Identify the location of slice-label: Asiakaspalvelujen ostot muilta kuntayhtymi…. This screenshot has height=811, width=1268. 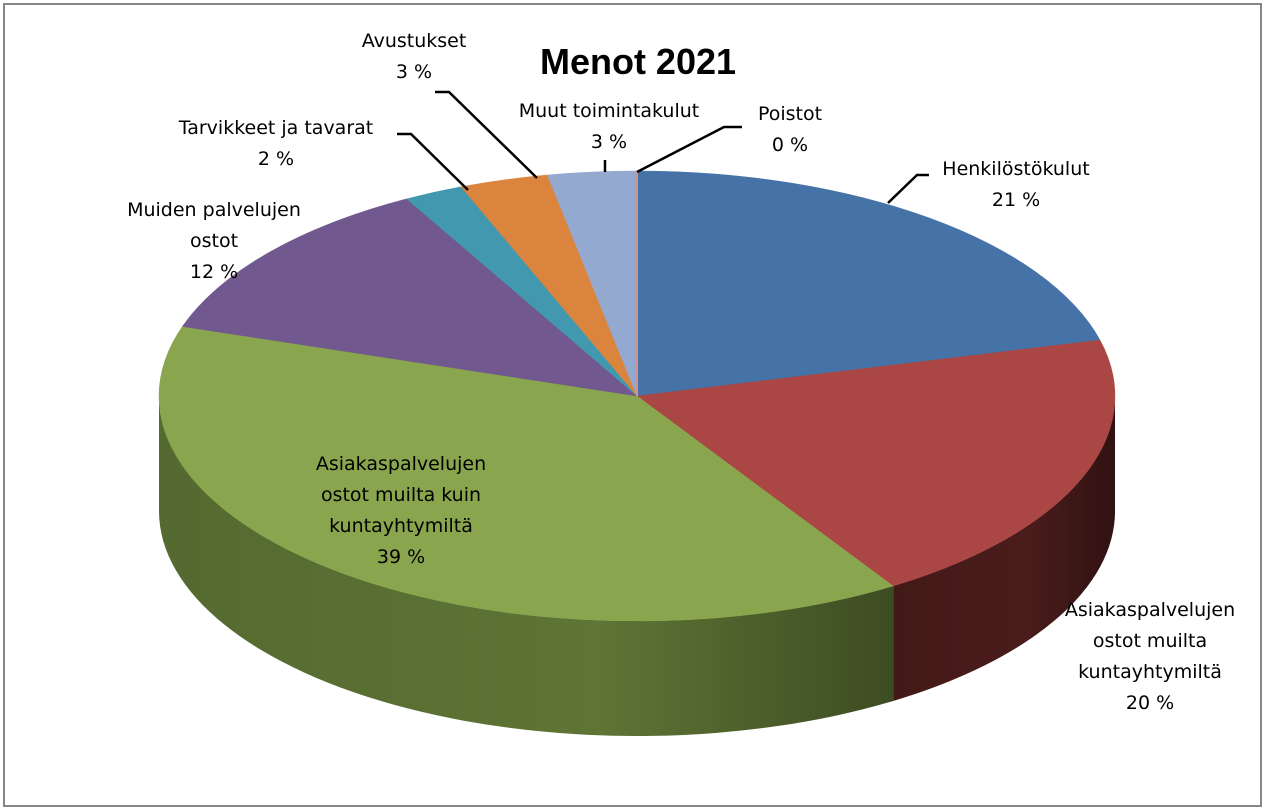
(1150, 656).